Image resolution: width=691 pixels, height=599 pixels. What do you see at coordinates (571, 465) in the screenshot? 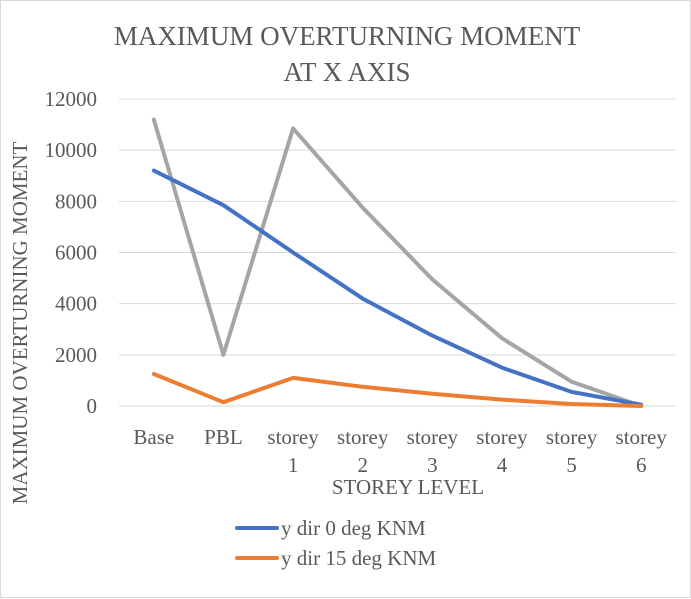
I see `x-tick-label: 5` at bounding box center [571, 465].